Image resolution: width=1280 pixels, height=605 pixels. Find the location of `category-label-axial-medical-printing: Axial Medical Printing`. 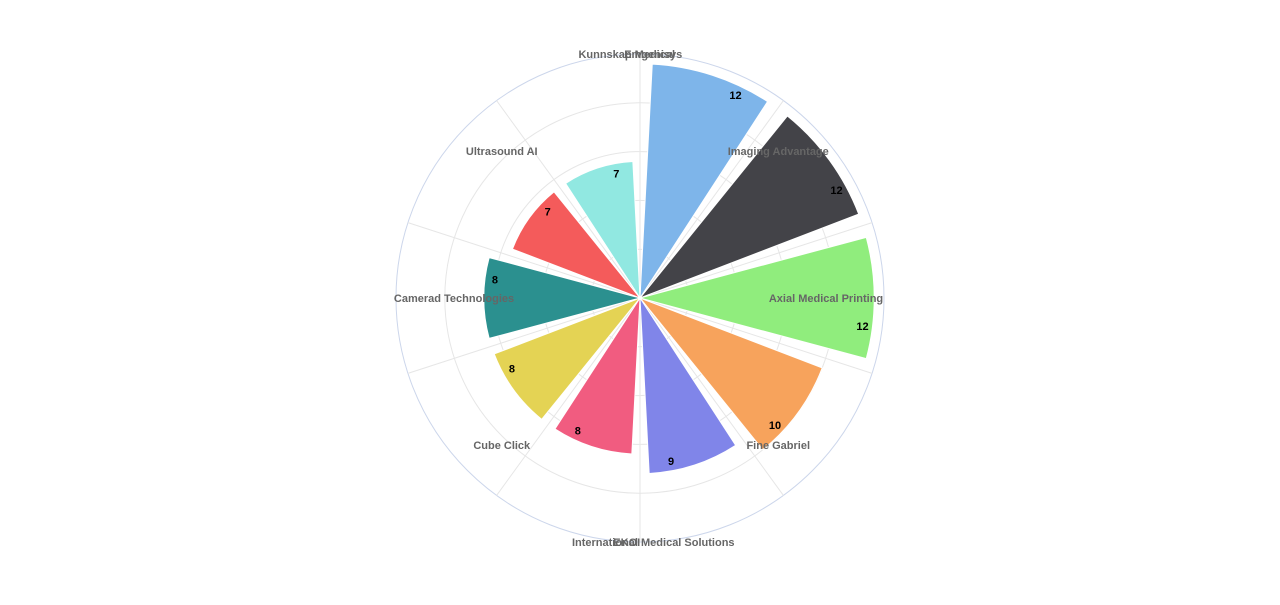

category-label-axial-medical-printing: Axial Medical Printing is located at coordinates (826, 299).